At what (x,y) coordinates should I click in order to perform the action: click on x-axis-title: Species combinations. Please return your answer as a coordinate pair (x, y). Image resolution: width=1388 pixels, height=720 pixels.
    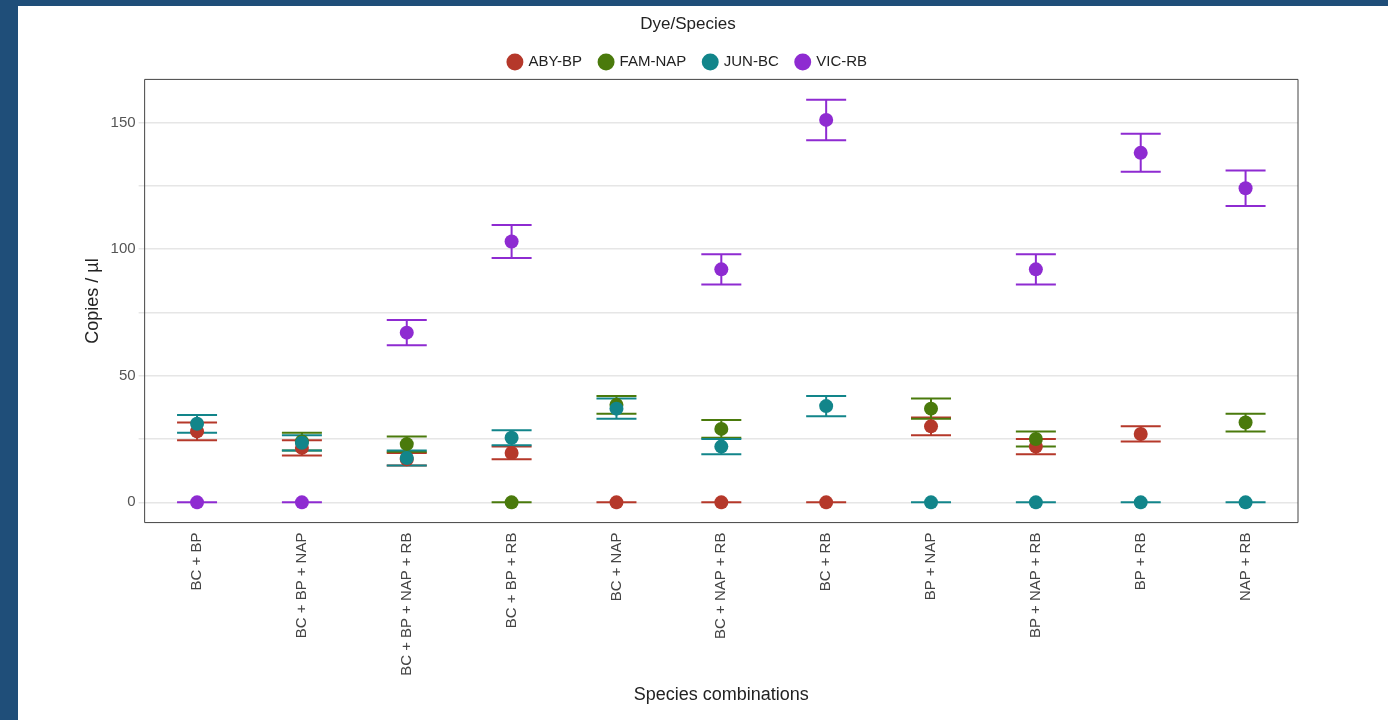
    Looking at the image, I should click on (721, 694).